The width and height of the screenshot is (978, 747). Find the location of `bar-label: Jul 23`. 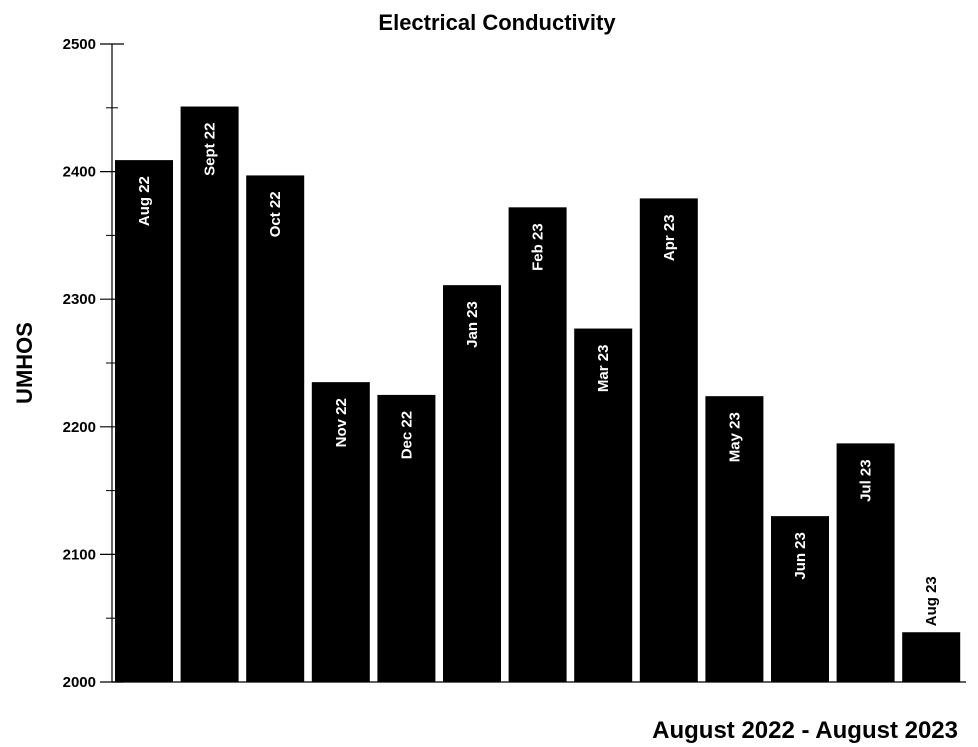

bar-label: Jul 23 is located at coordinates (866, 480).